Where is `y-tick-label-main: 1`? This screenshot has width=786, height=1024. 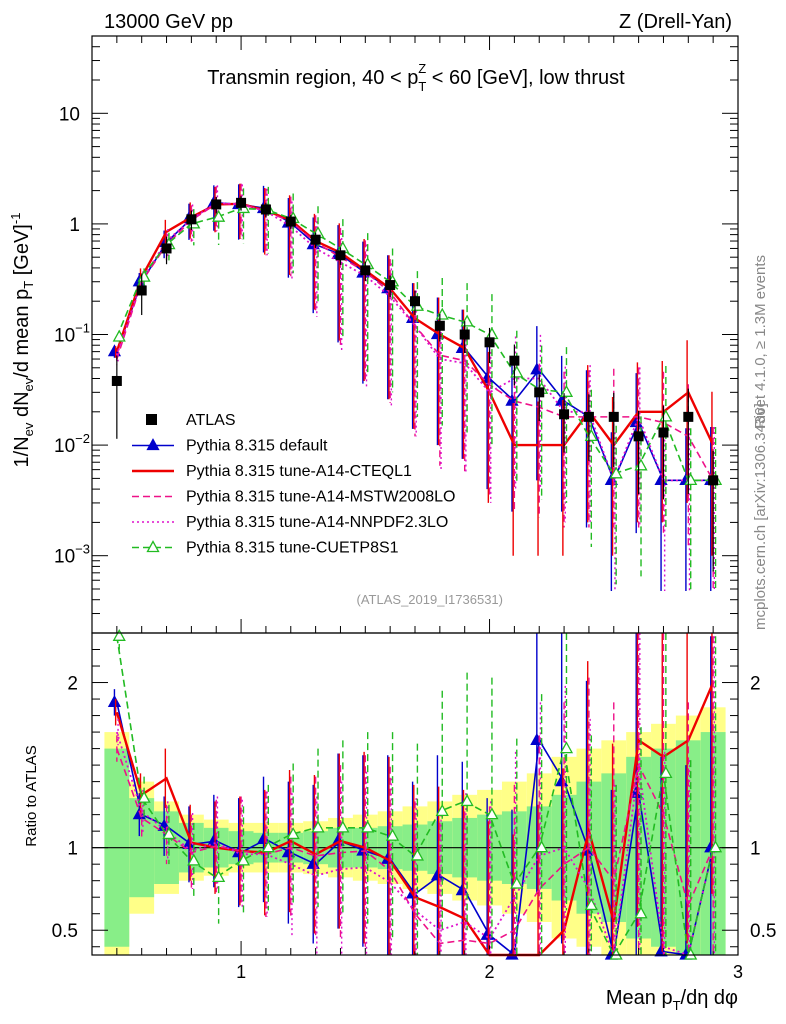 y-tick-label-main: 1 is located at coordinates (74, 225).